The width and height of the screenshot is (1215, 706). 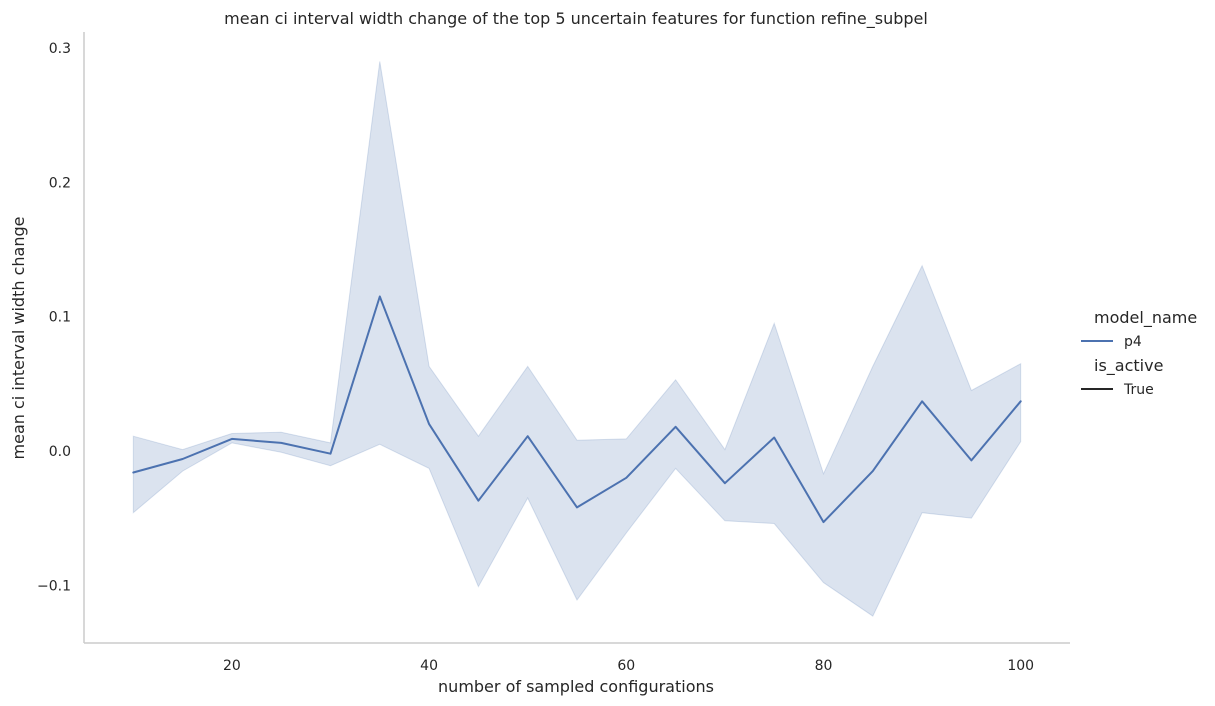 I want to click on legend-entry-p4: p4, so click(x=1133, y=342).